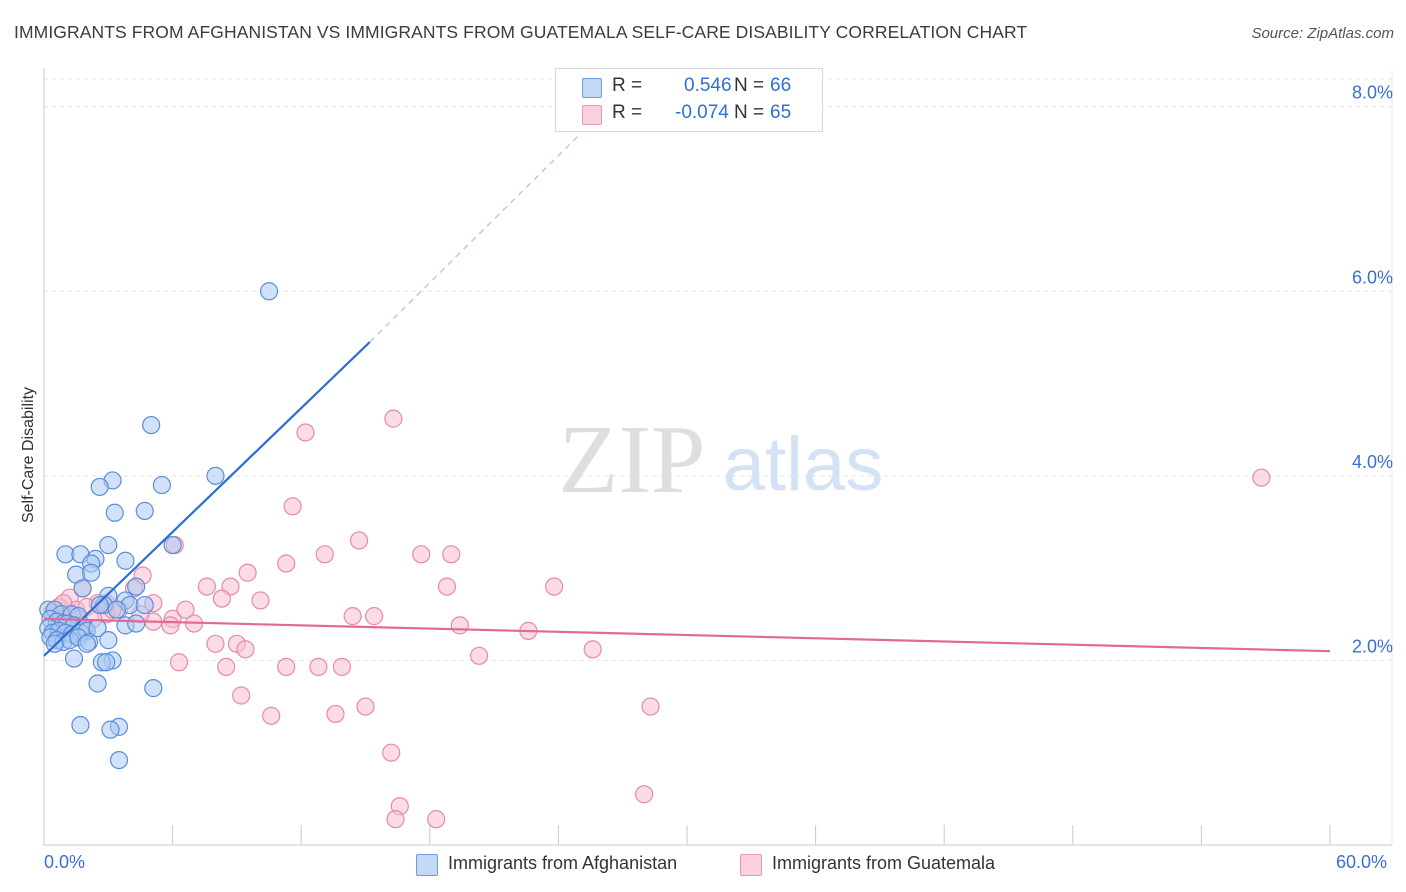  I want to click on y-tick-label: 6.0%, so click(1372, 277).